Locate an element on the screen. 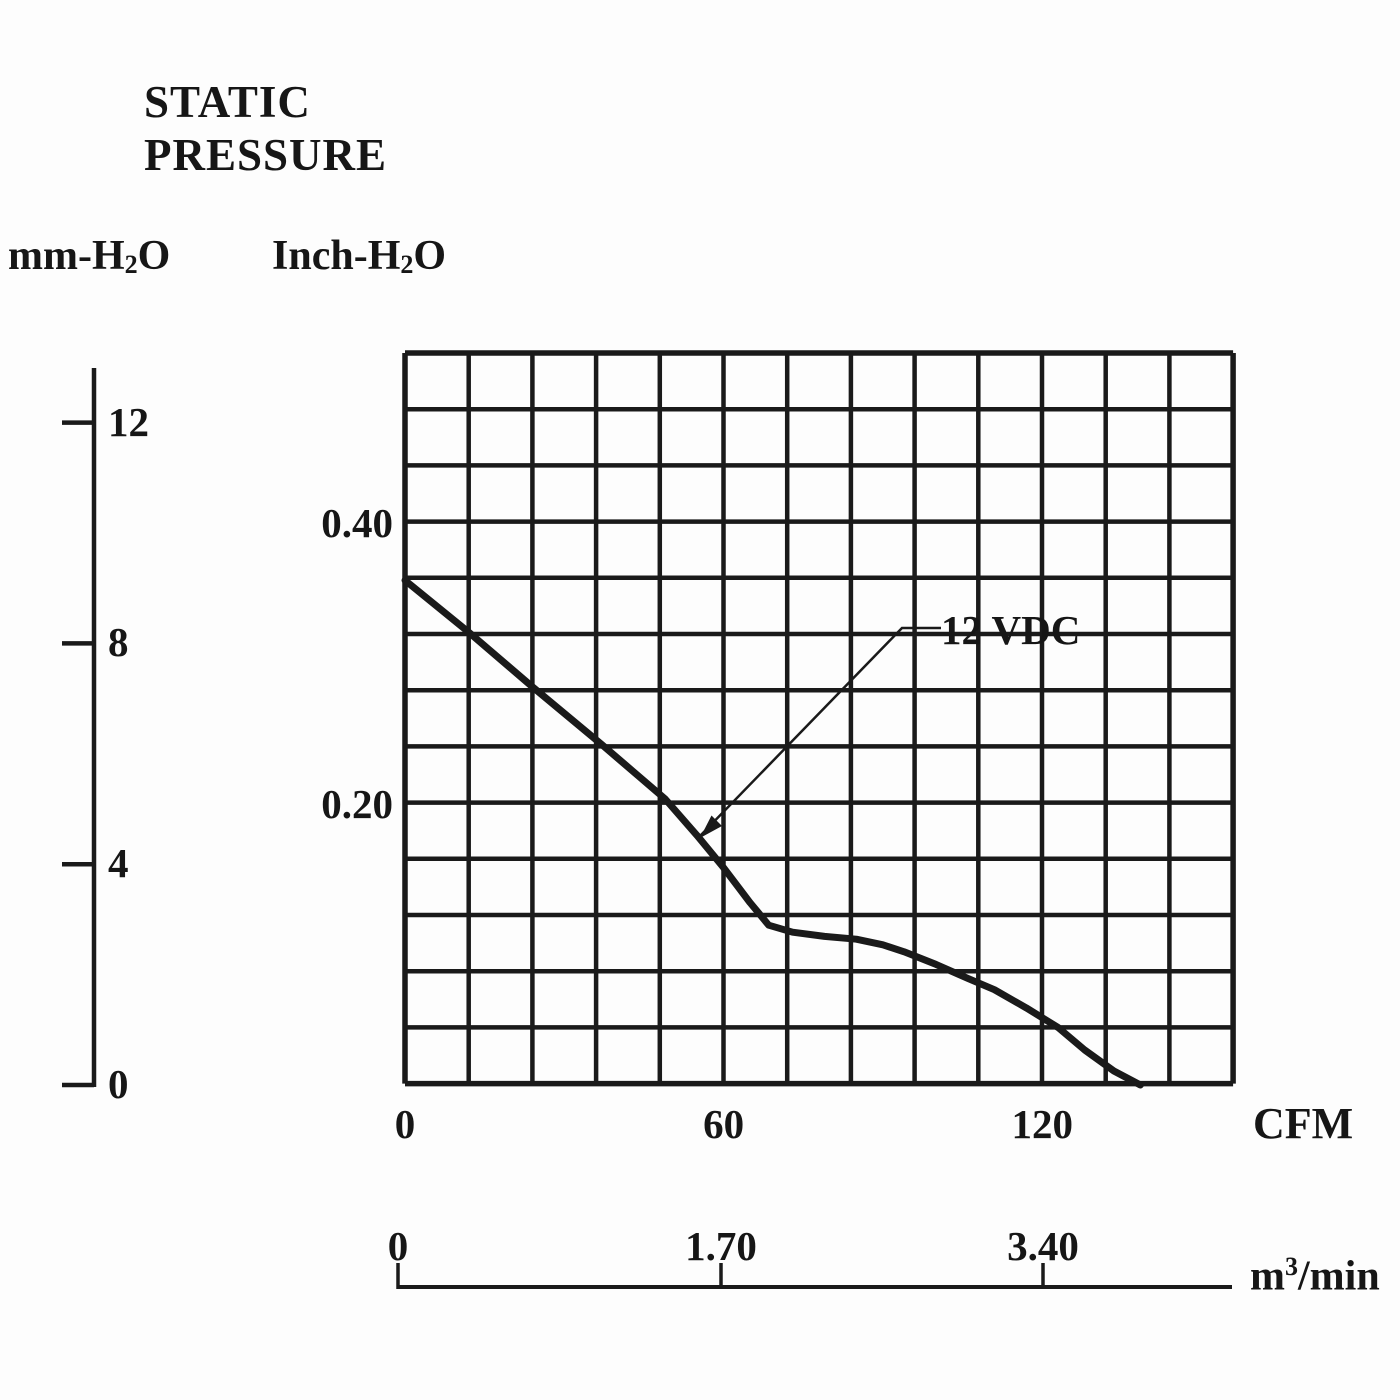  mm-tick-label: 4 is located at coordinates (118, 863).